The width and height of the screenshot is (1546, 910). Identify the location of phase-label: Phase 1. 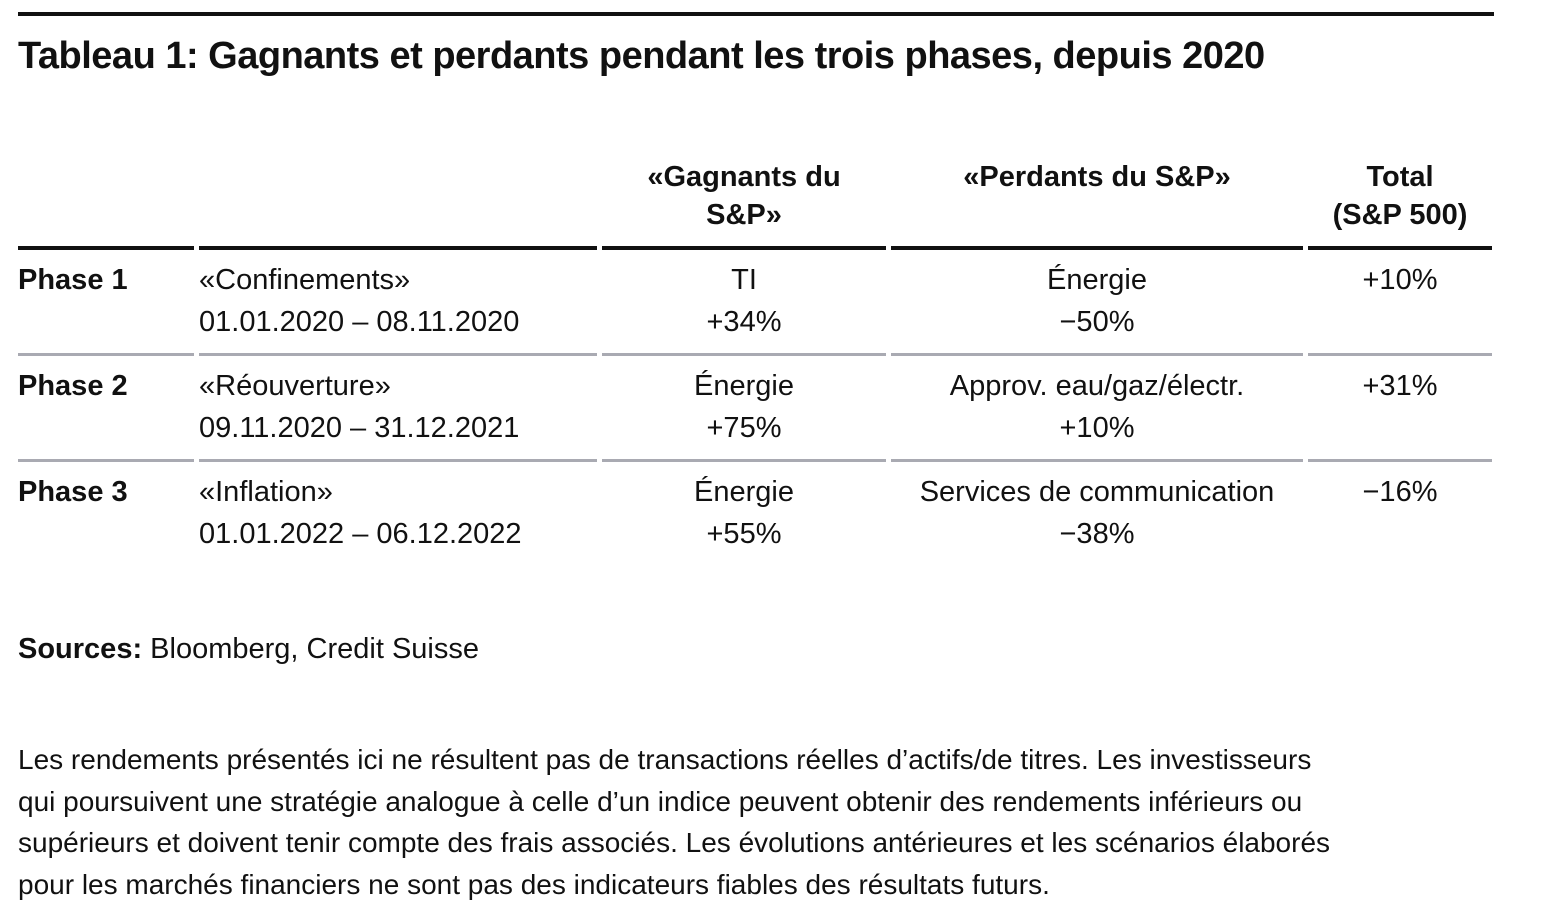
(106, 303).